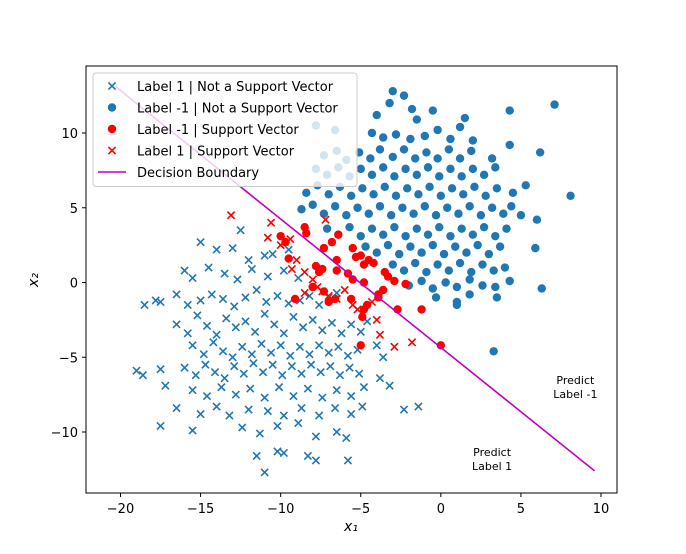  Describe the element at coordinates (222, 109) in the screenshot. I see `legend-item-1: Label -1 | Not a Support Vector` at that location.